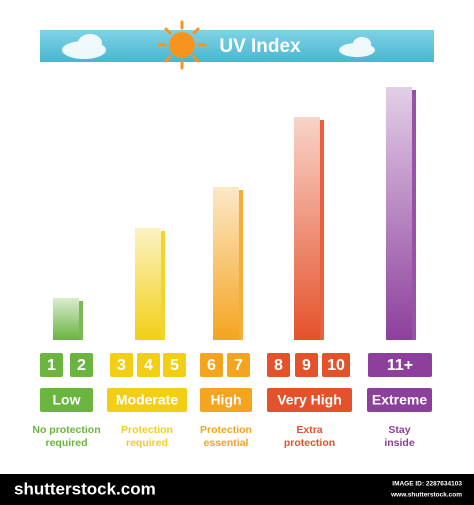 This screenshot has height=505, width=474. Describe the element at coordinates (309, 430) in the screenshot. I see `advice: Extra` at that location.